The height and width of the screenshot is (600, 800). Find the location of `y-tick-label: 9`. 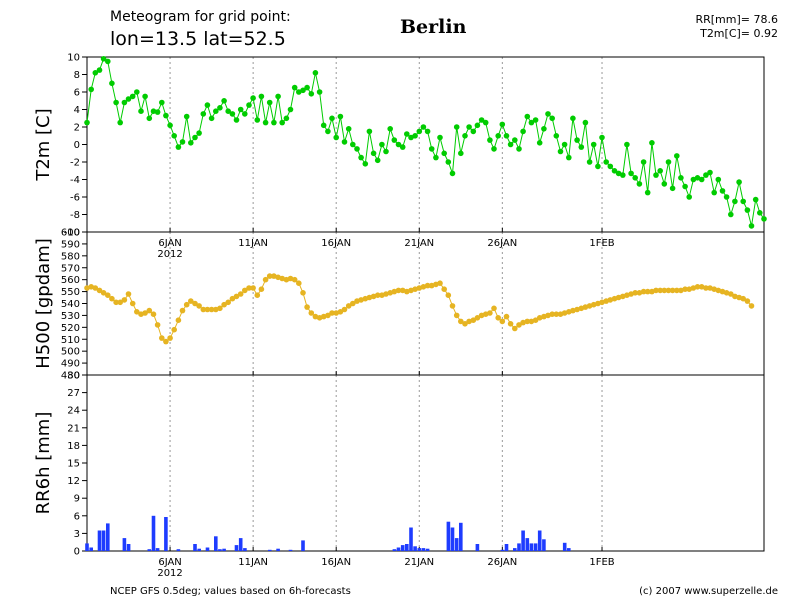

y-tick-label: 9 is located at coordinates (77, 499).